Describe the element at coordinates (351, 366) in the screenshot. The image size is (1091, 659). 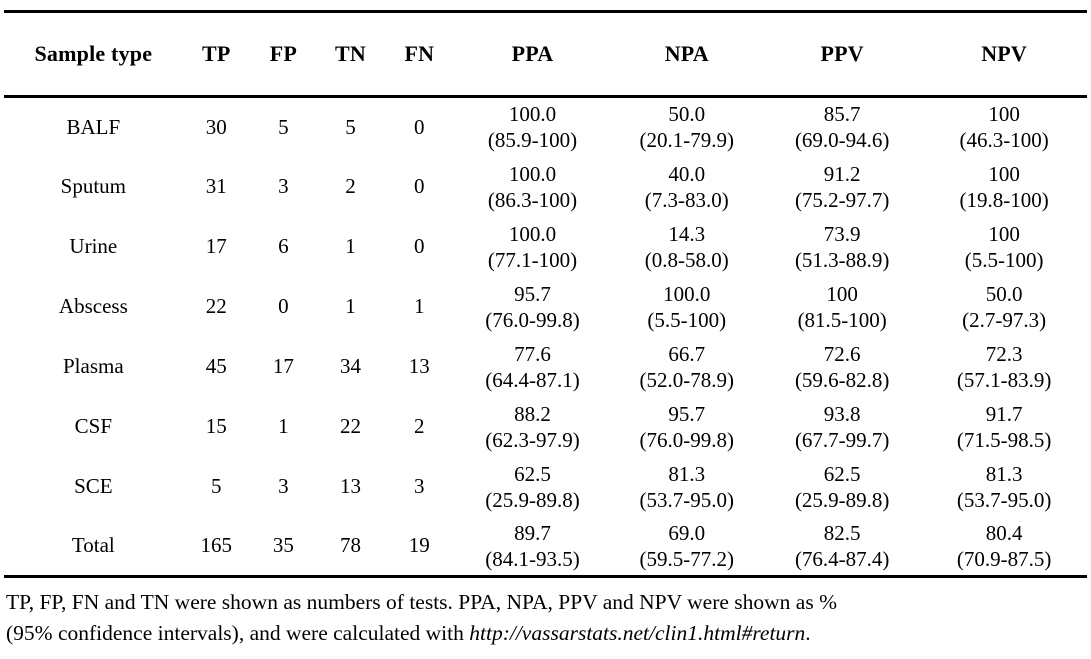
I see `tn-cell: 34` at that location.